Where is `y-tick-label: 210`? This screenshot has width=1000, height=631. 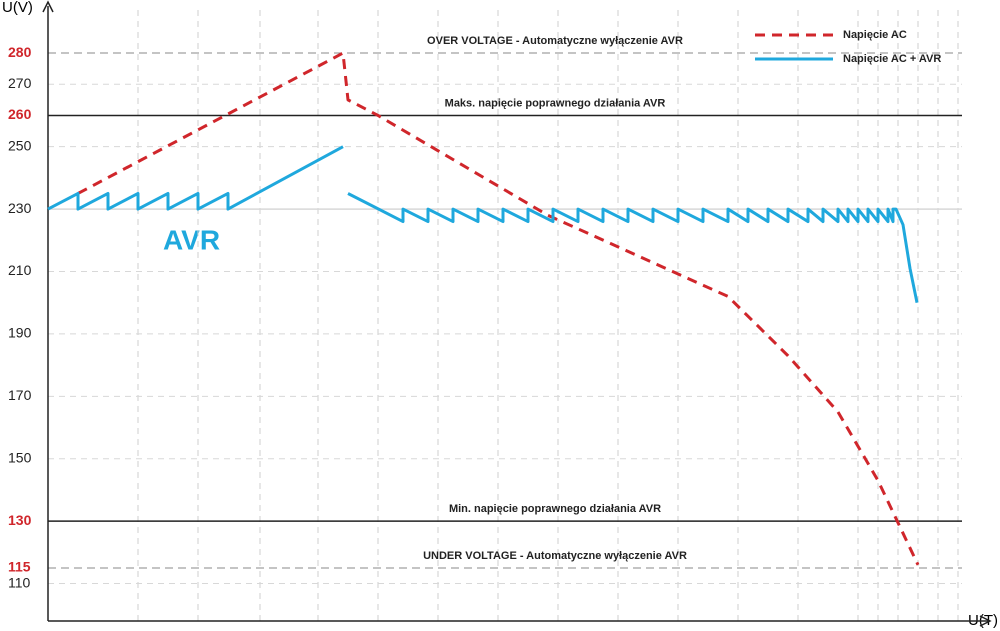
y-tick-label: 210 is located at coordinates (20, 270).